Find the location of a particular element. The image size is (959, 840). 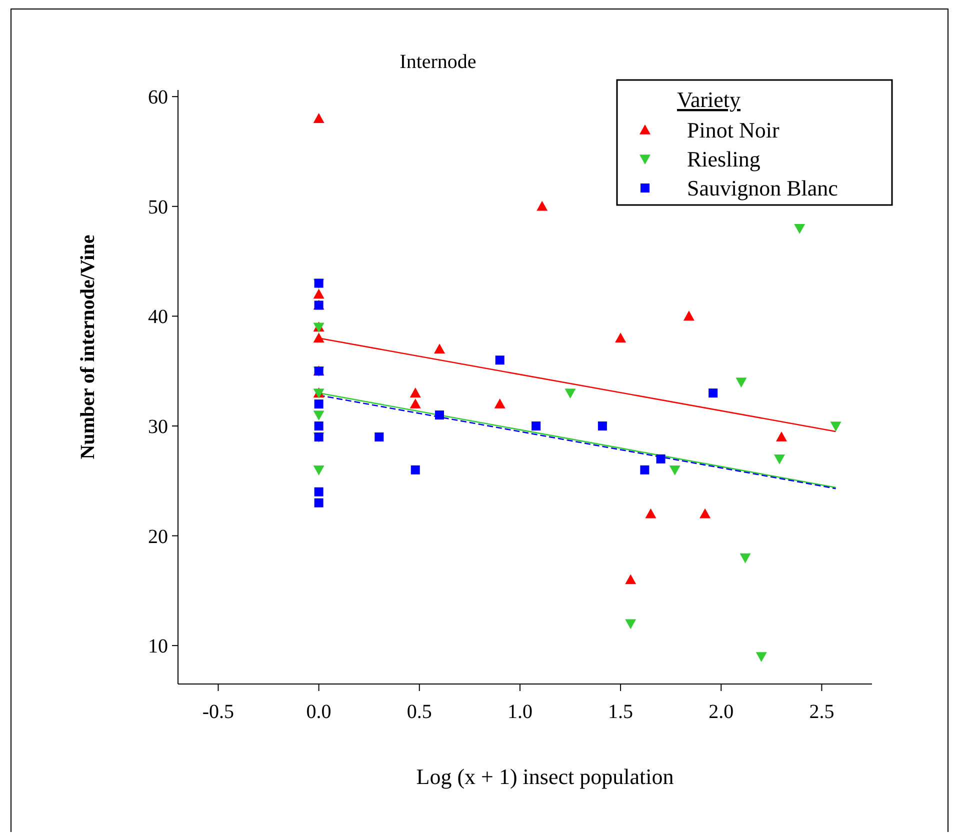

y-tick-label: 50 is located at coordinates (158, 207).